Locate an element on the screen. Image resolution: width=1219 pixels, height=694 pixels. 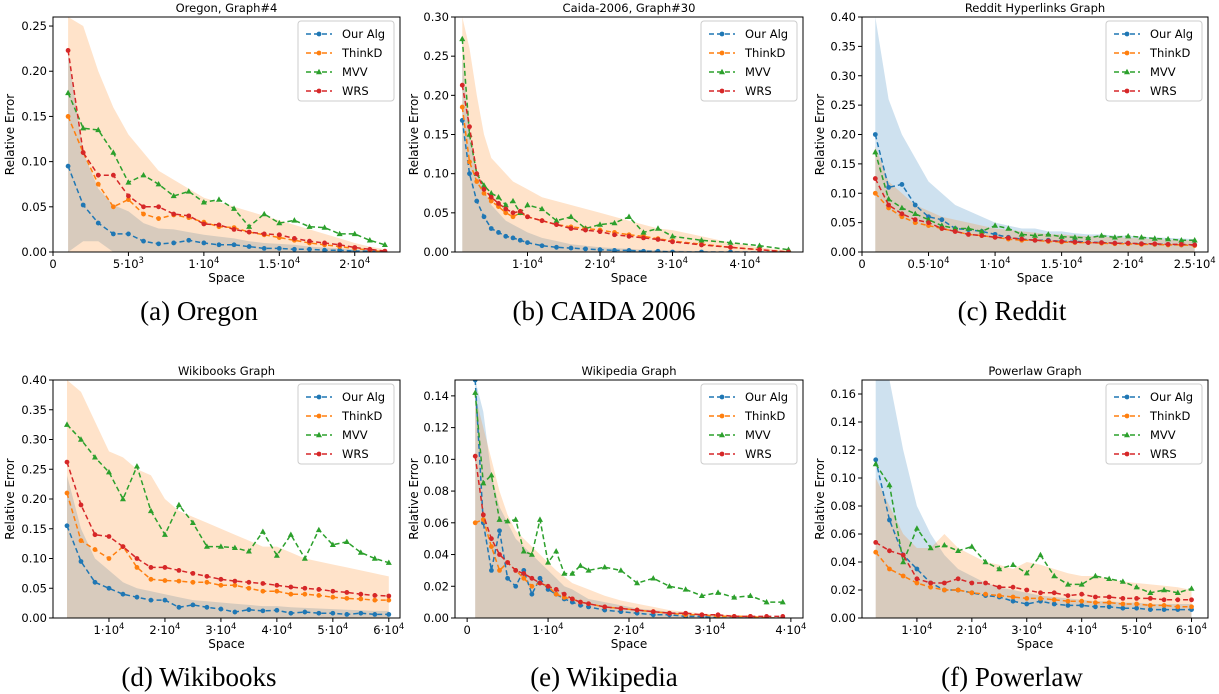
legend-marker-our-alg is located at coordinates (1127, 397).